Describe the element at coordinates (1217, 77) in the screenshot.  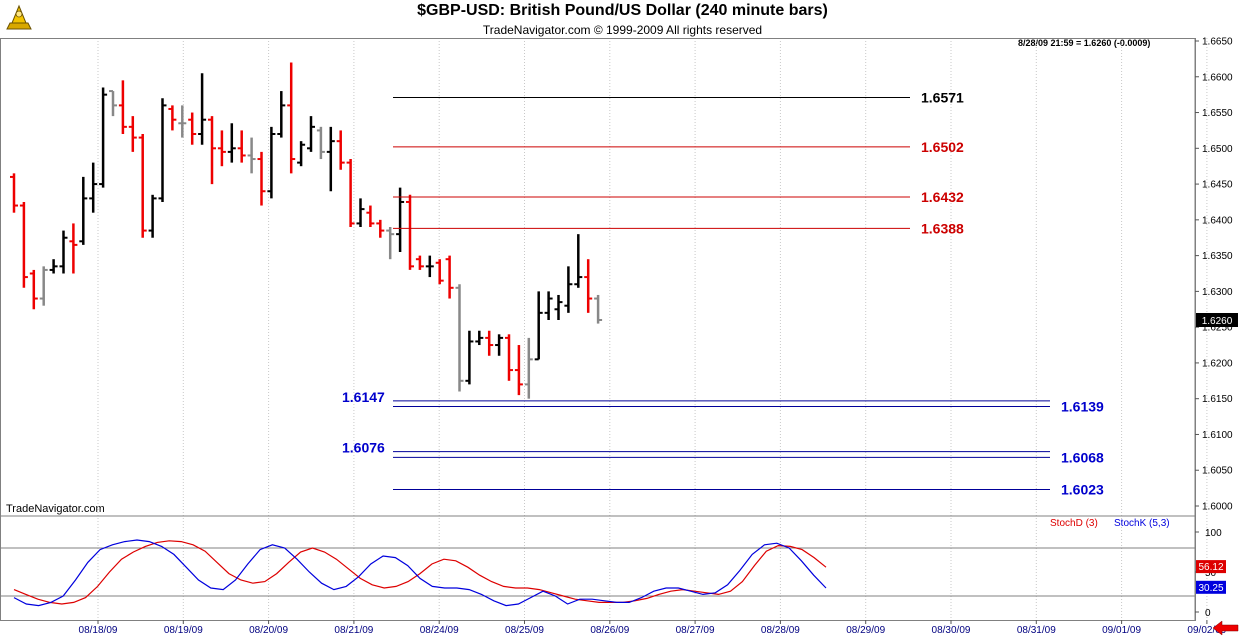
I see `y-tick-label: 1.6600` at that location.